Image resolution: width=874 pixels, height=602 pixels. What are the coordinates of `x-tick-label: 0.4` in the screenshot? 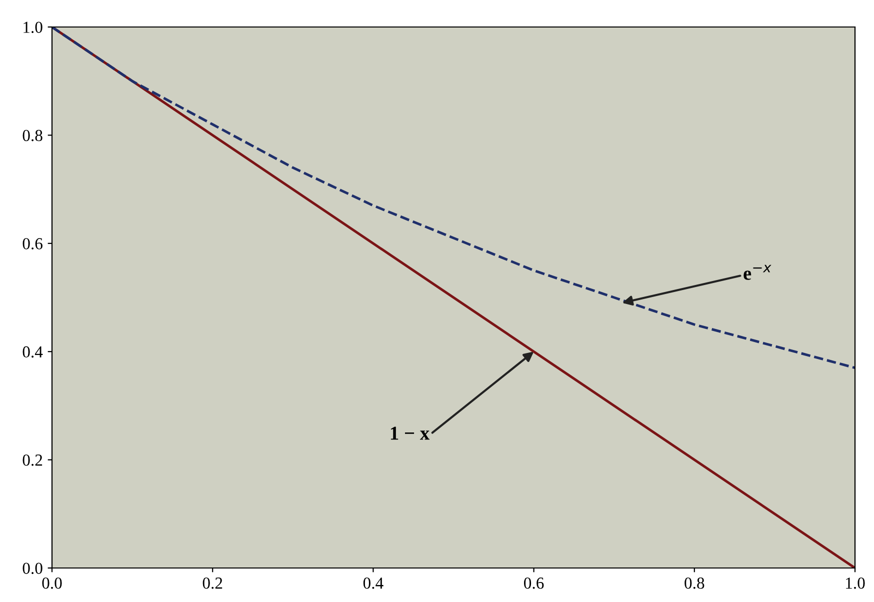 It's located at (373, 583).